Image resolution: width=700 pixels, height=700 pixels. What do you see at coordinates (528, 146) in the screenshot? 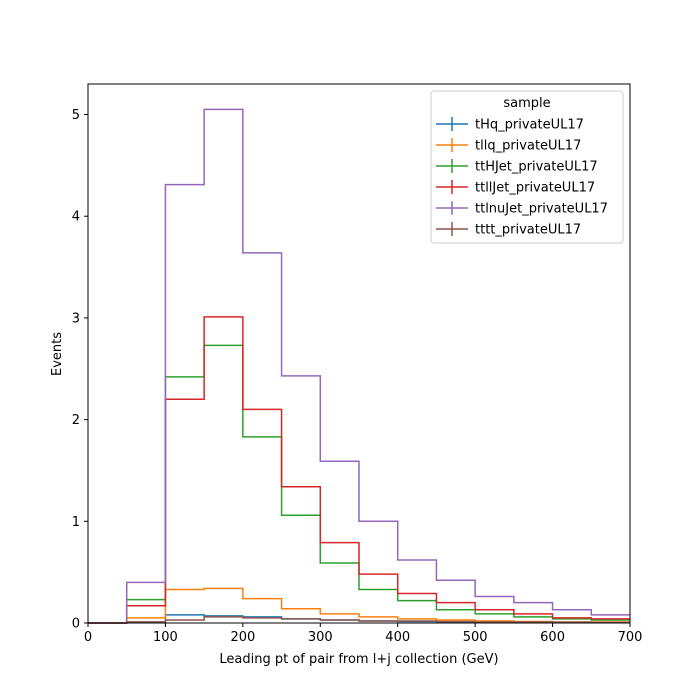
I see `legend-label: tllq_privateUL17` at bounding box center [528, 146].